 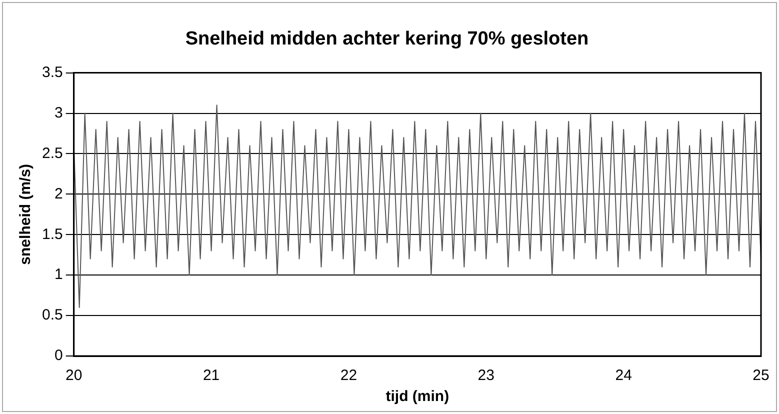 What do you see at coordinates (387, 39) in the screenshot?
I see `chart-title: Snelheid midden achter kering 70% gesloten` at bounding box center [387, 39].